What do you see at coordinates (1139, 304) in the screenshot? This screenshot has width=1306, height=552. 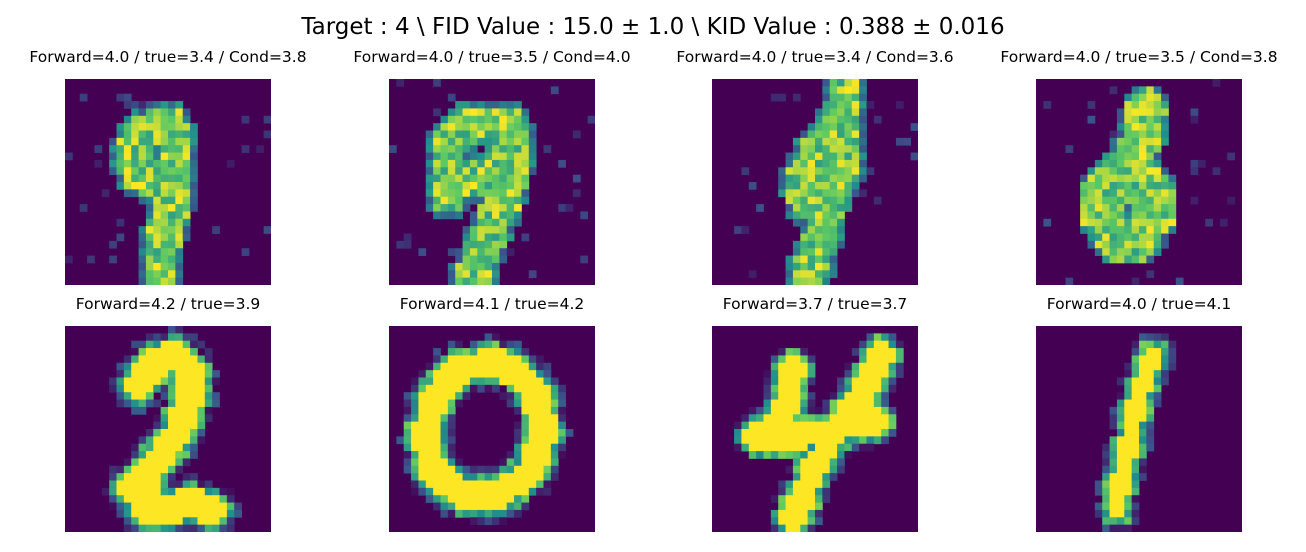 I see `panel-title: Forward=4.0 / true=4.1` at bounding box center [1139, 304].